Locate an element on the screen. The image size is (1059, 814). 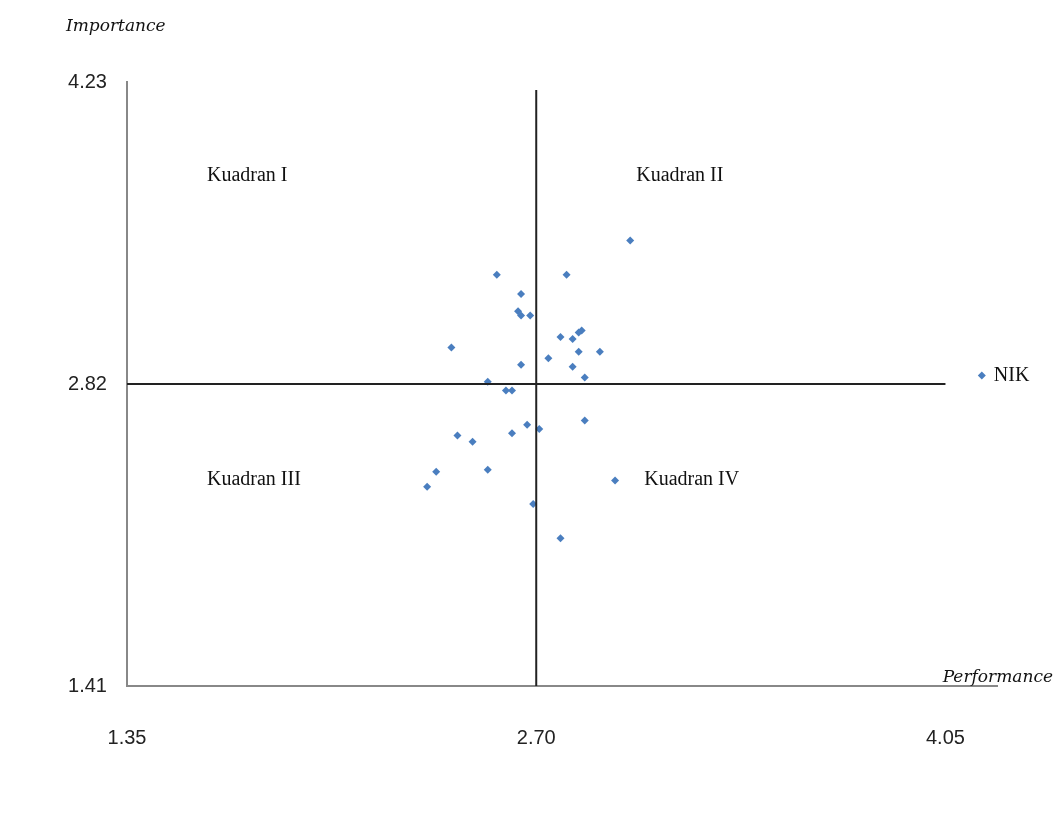
annotation: Kuadran II is located at coordinates (680, 174).